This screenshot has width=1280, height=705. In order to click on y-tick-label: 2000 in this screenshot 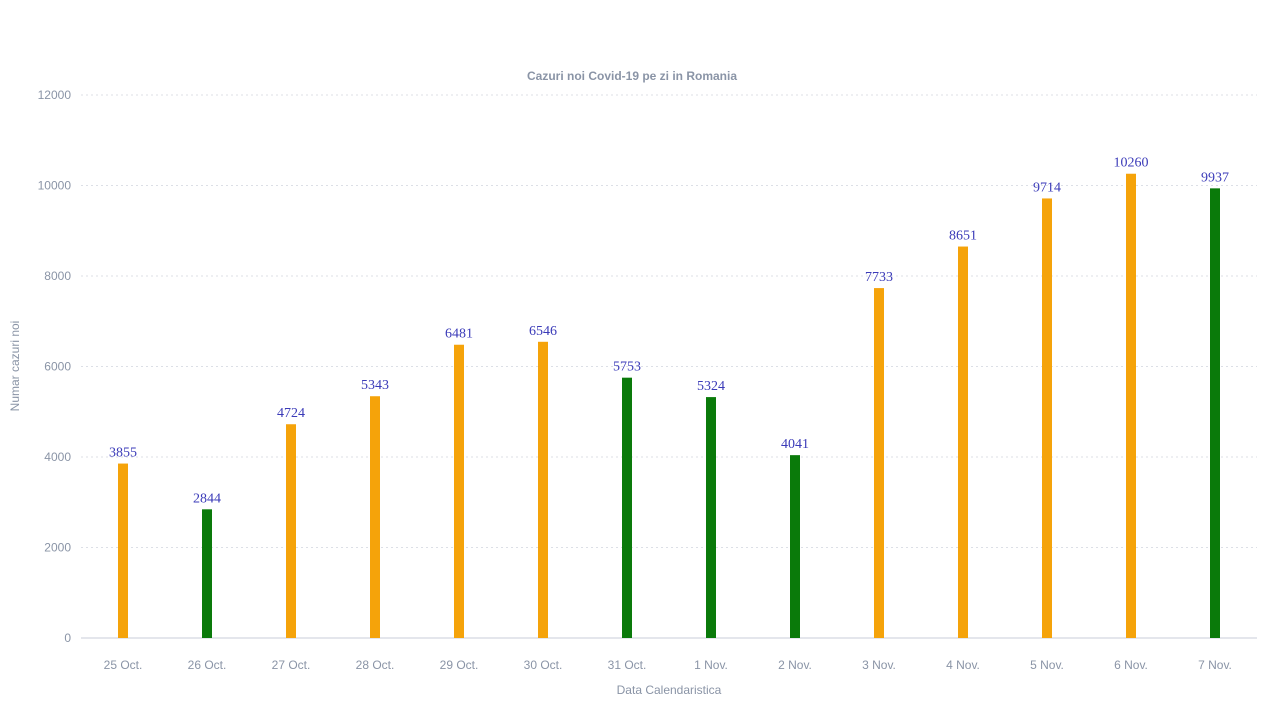, I will do `click(57, 548)`.